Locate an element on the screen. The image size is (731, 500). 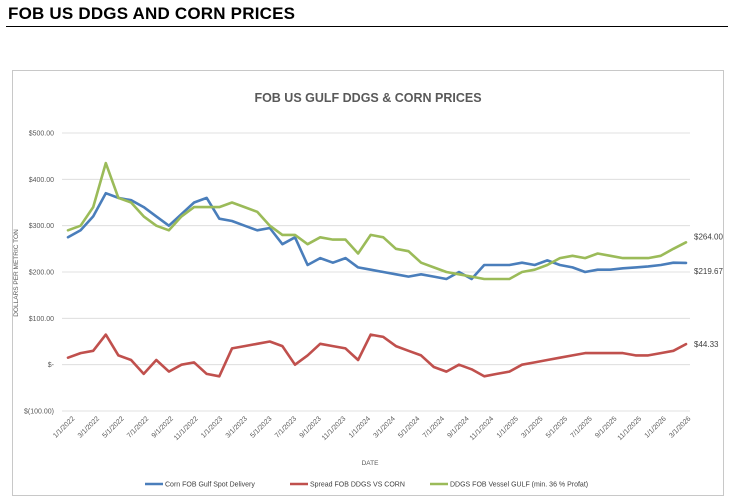
x-tick-label: 3/1/2022 is located at coordinates (89, 427).